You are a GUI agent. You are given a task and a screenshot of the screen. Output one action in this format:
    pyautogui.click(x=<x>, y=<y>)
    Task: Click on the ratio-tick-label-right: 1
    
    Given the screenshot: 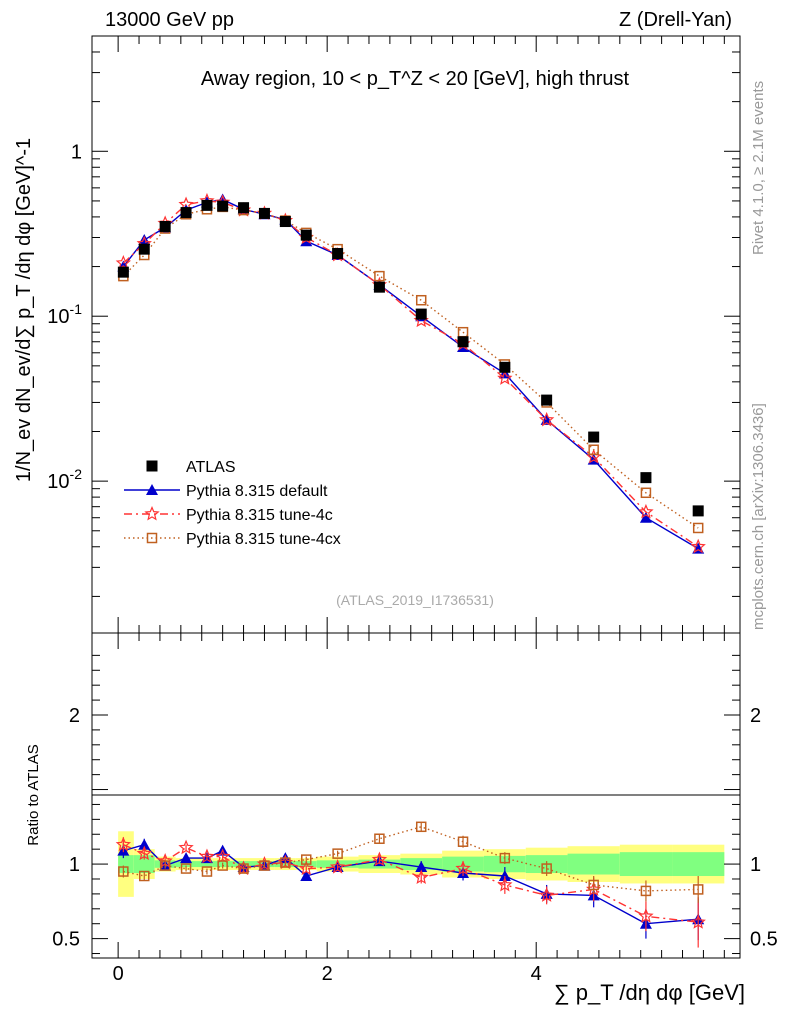 What is the action you would take?
    pyautogui.click(x=755, y=865)
    